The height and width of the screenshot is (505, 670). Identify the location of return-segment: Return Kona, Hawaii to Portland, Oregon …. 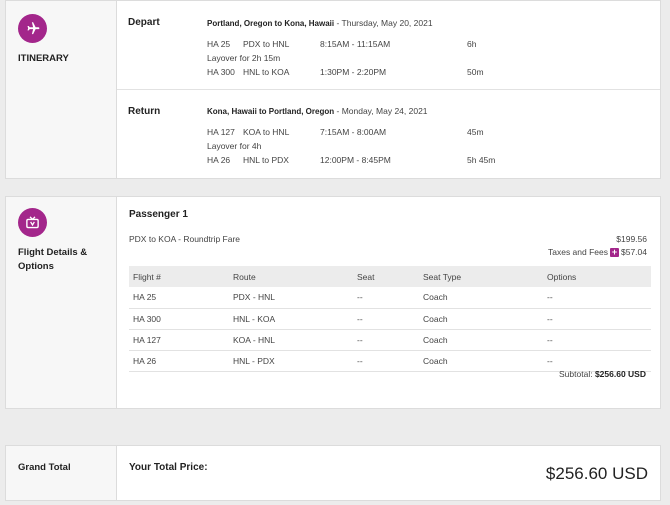
(388, 134).